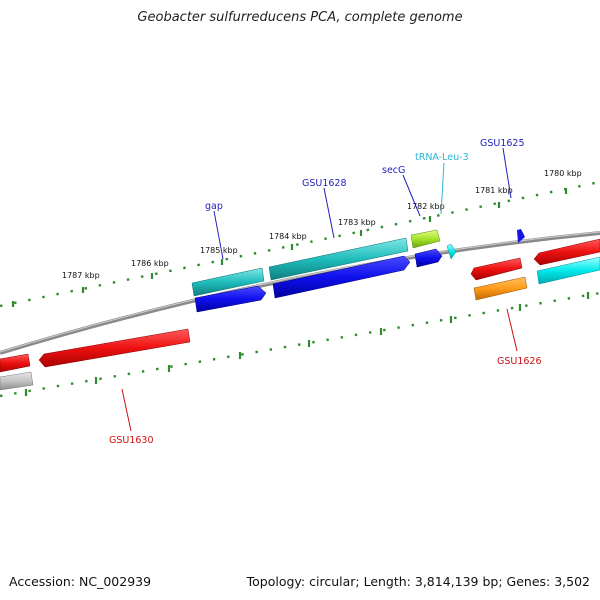  What do you see at coordinates (425, 239) in the screenshot?
I see `gene-secg-green` at bounding box center [425, 239].